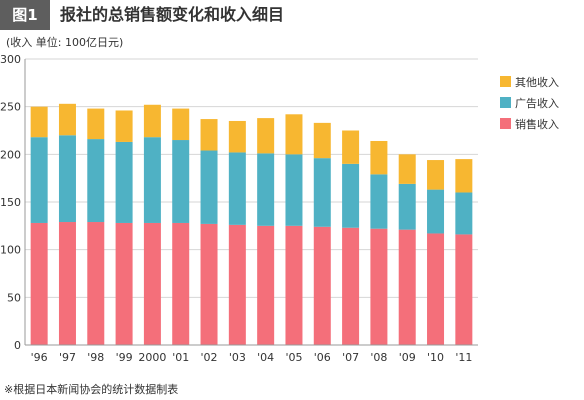 Image resolution: width=584 pixels, height=400 pixels. I want to click on x-tick-label: '98, so click(95, 357).